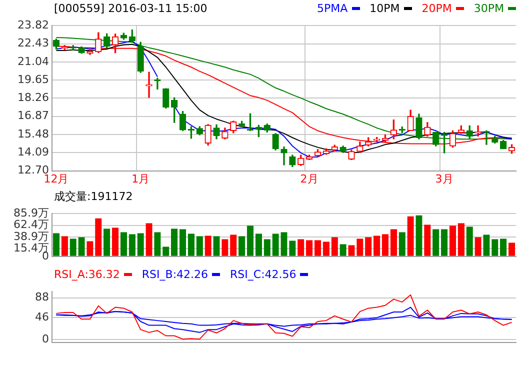  Describe the element at coordinates (42, 297) in the screenshot. I see `y-tick-label: 88` at that location.